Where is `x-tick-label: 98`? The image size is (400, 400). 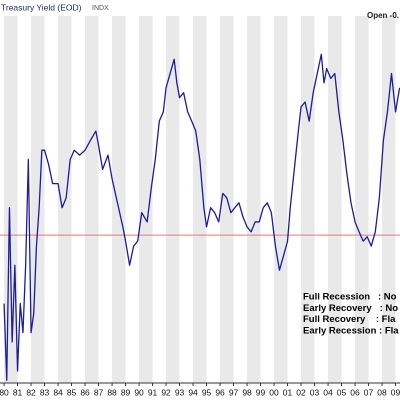
x-tick-label: 98 is located at coordinates (247, 392).